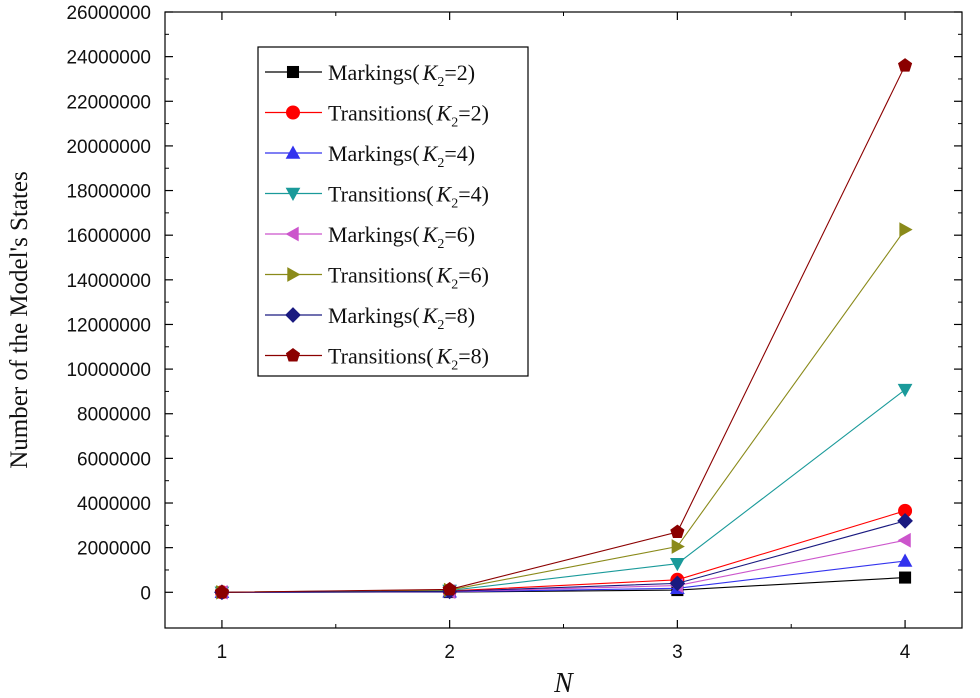 This screenshot has height=698, width=980. I want to click on legend-item: Markings(K2=6), so click(370, 237).